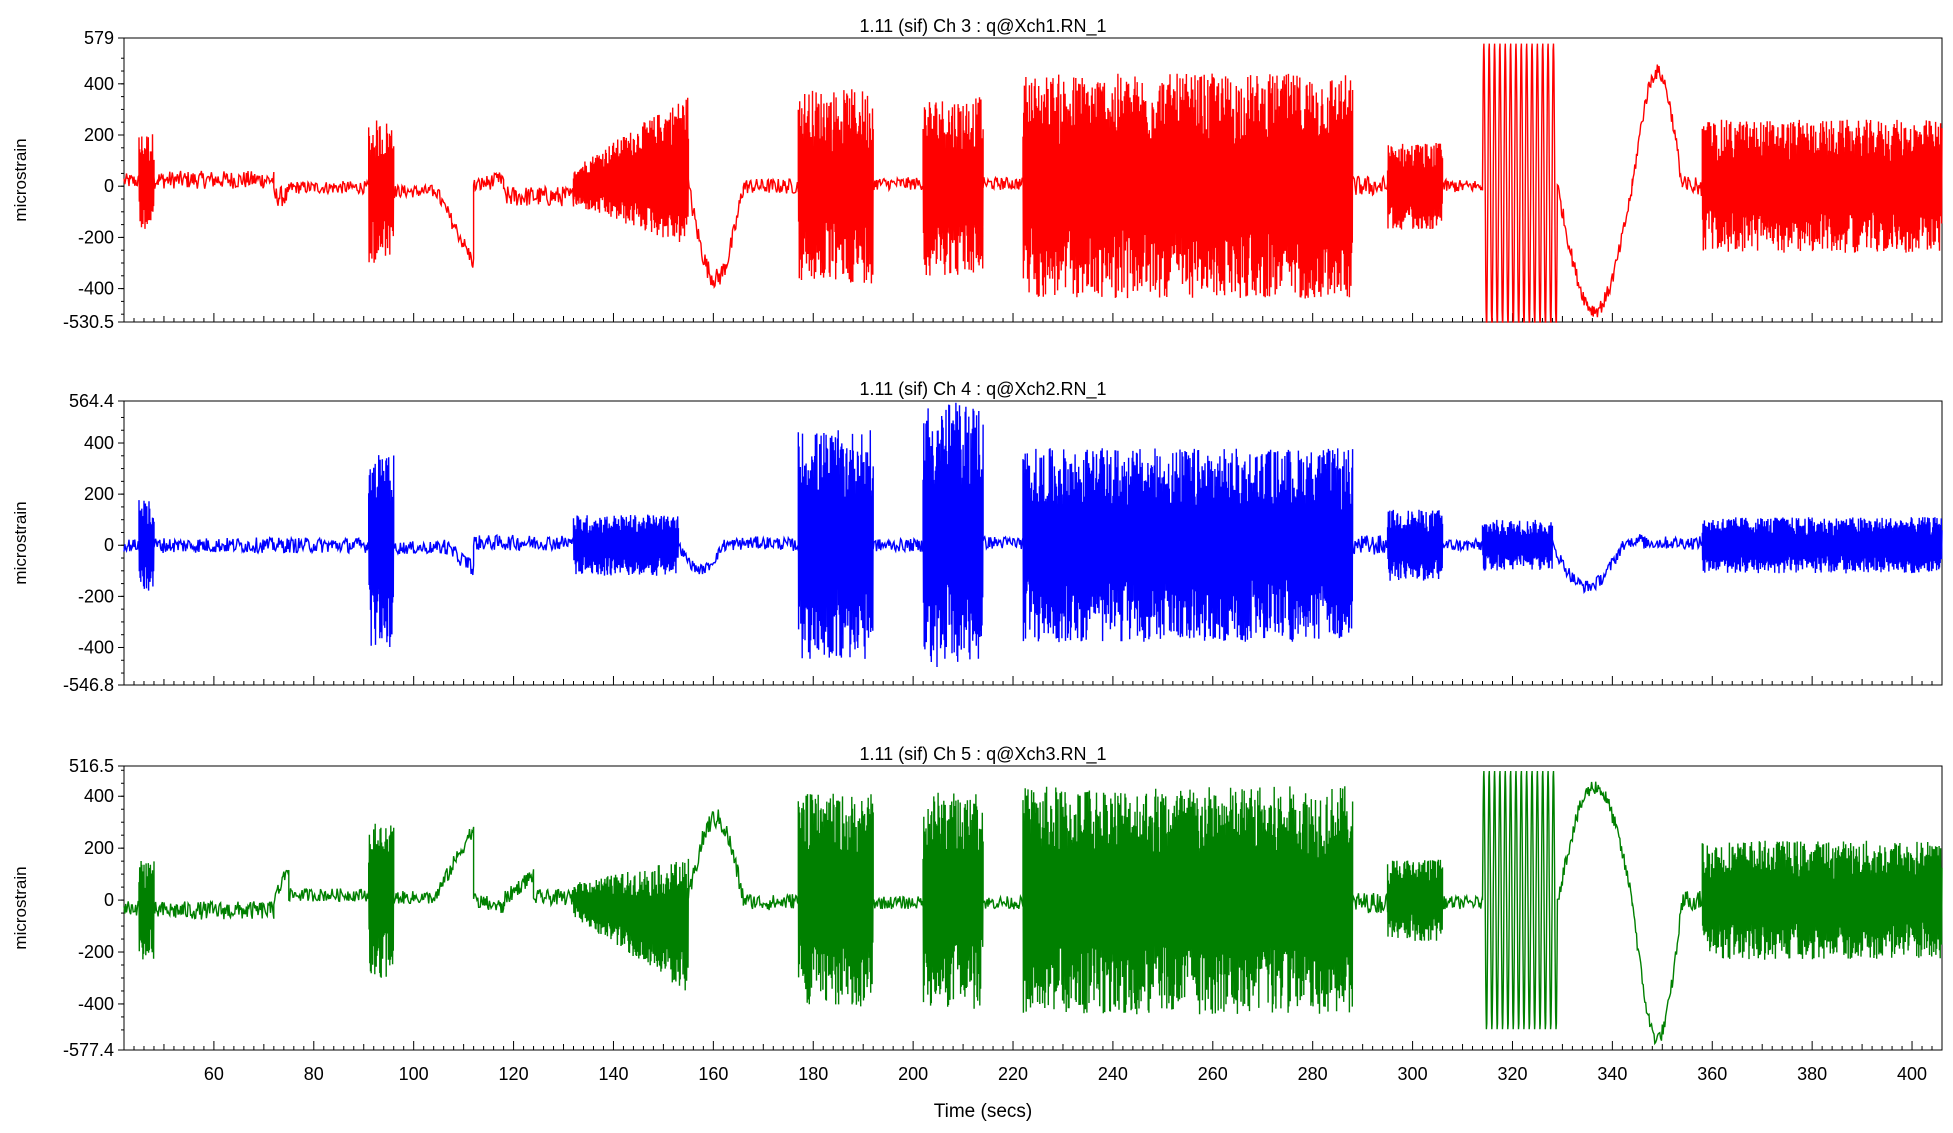  I want to click on x-tick-label: 320, so click(1512, 1074).